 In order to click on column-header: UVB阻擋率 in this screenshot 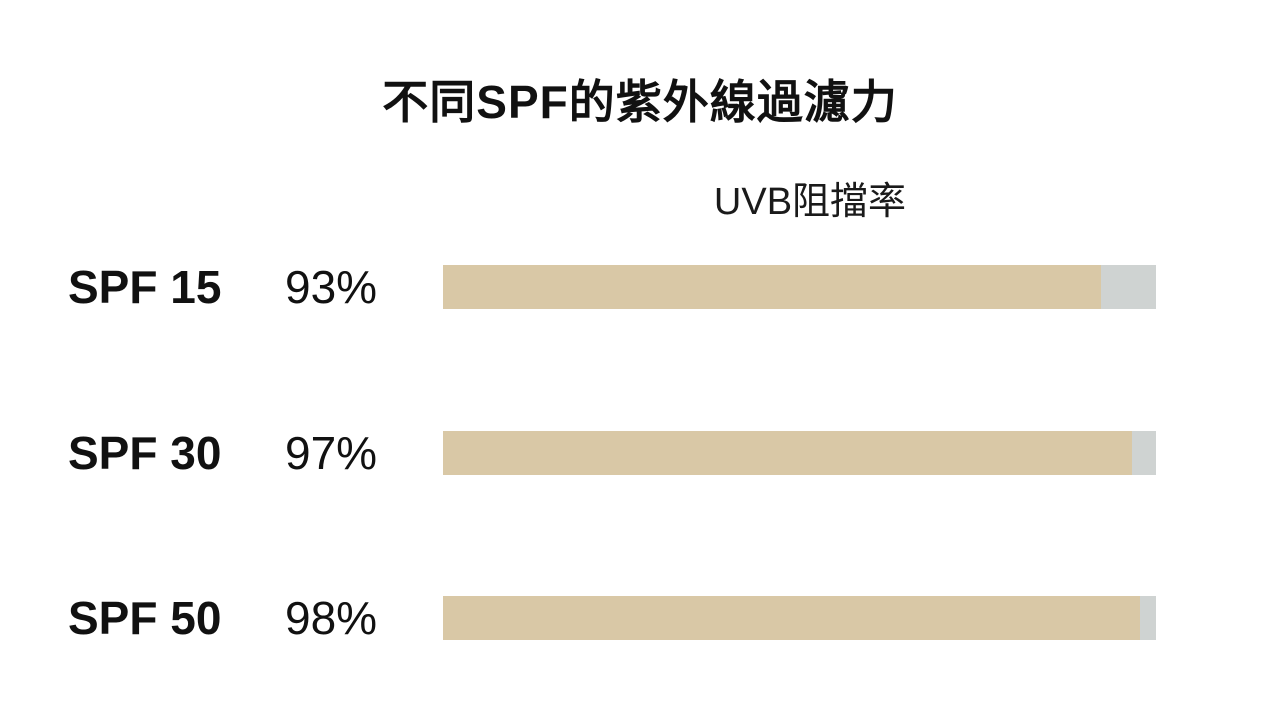, I will do `click(810, 202)`.